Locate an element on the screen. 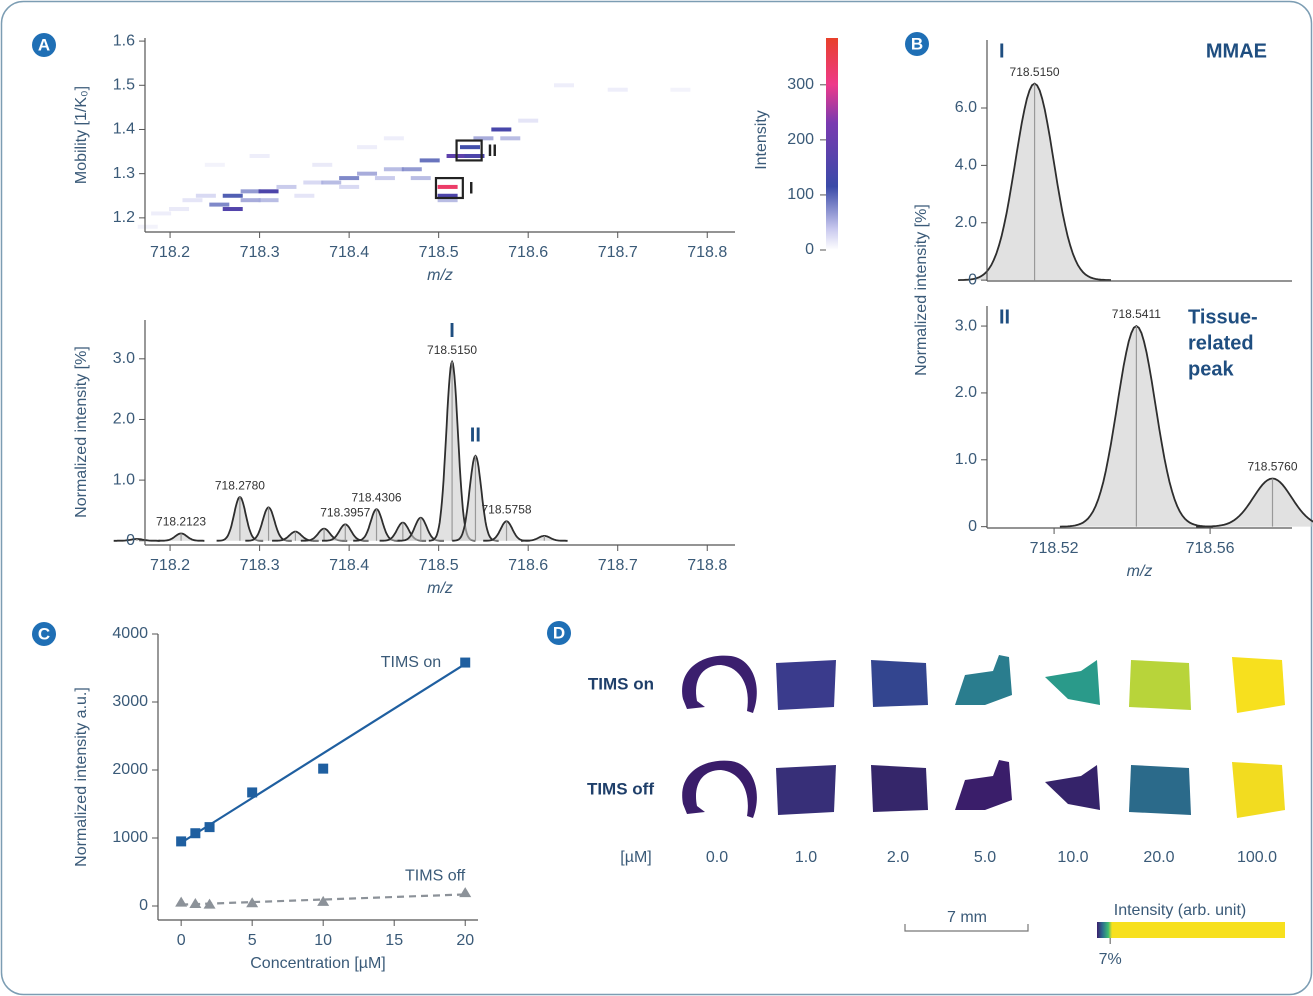 The width and height of the screenshot is (1313, 996). y-tick-label: 3.0 is located at coordinates (124, 358).